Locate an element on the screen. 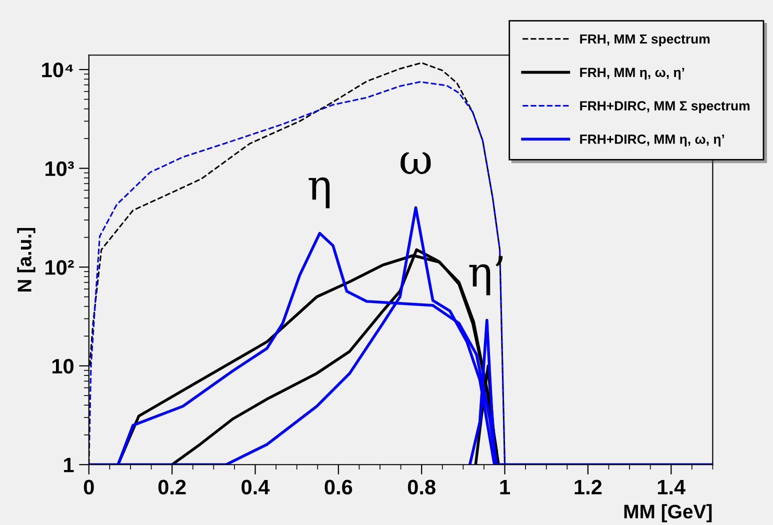 The width and height of the screenshot is (773, 525). x-tick-label: 0 is located at coordinates (89, 487).